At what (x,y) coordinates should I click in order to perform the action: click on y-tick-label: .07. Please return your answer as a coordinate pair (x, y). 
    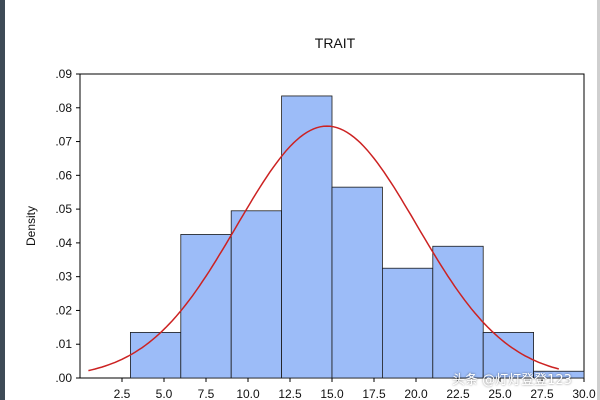
    Looking at the image, I should click on (63, 142).